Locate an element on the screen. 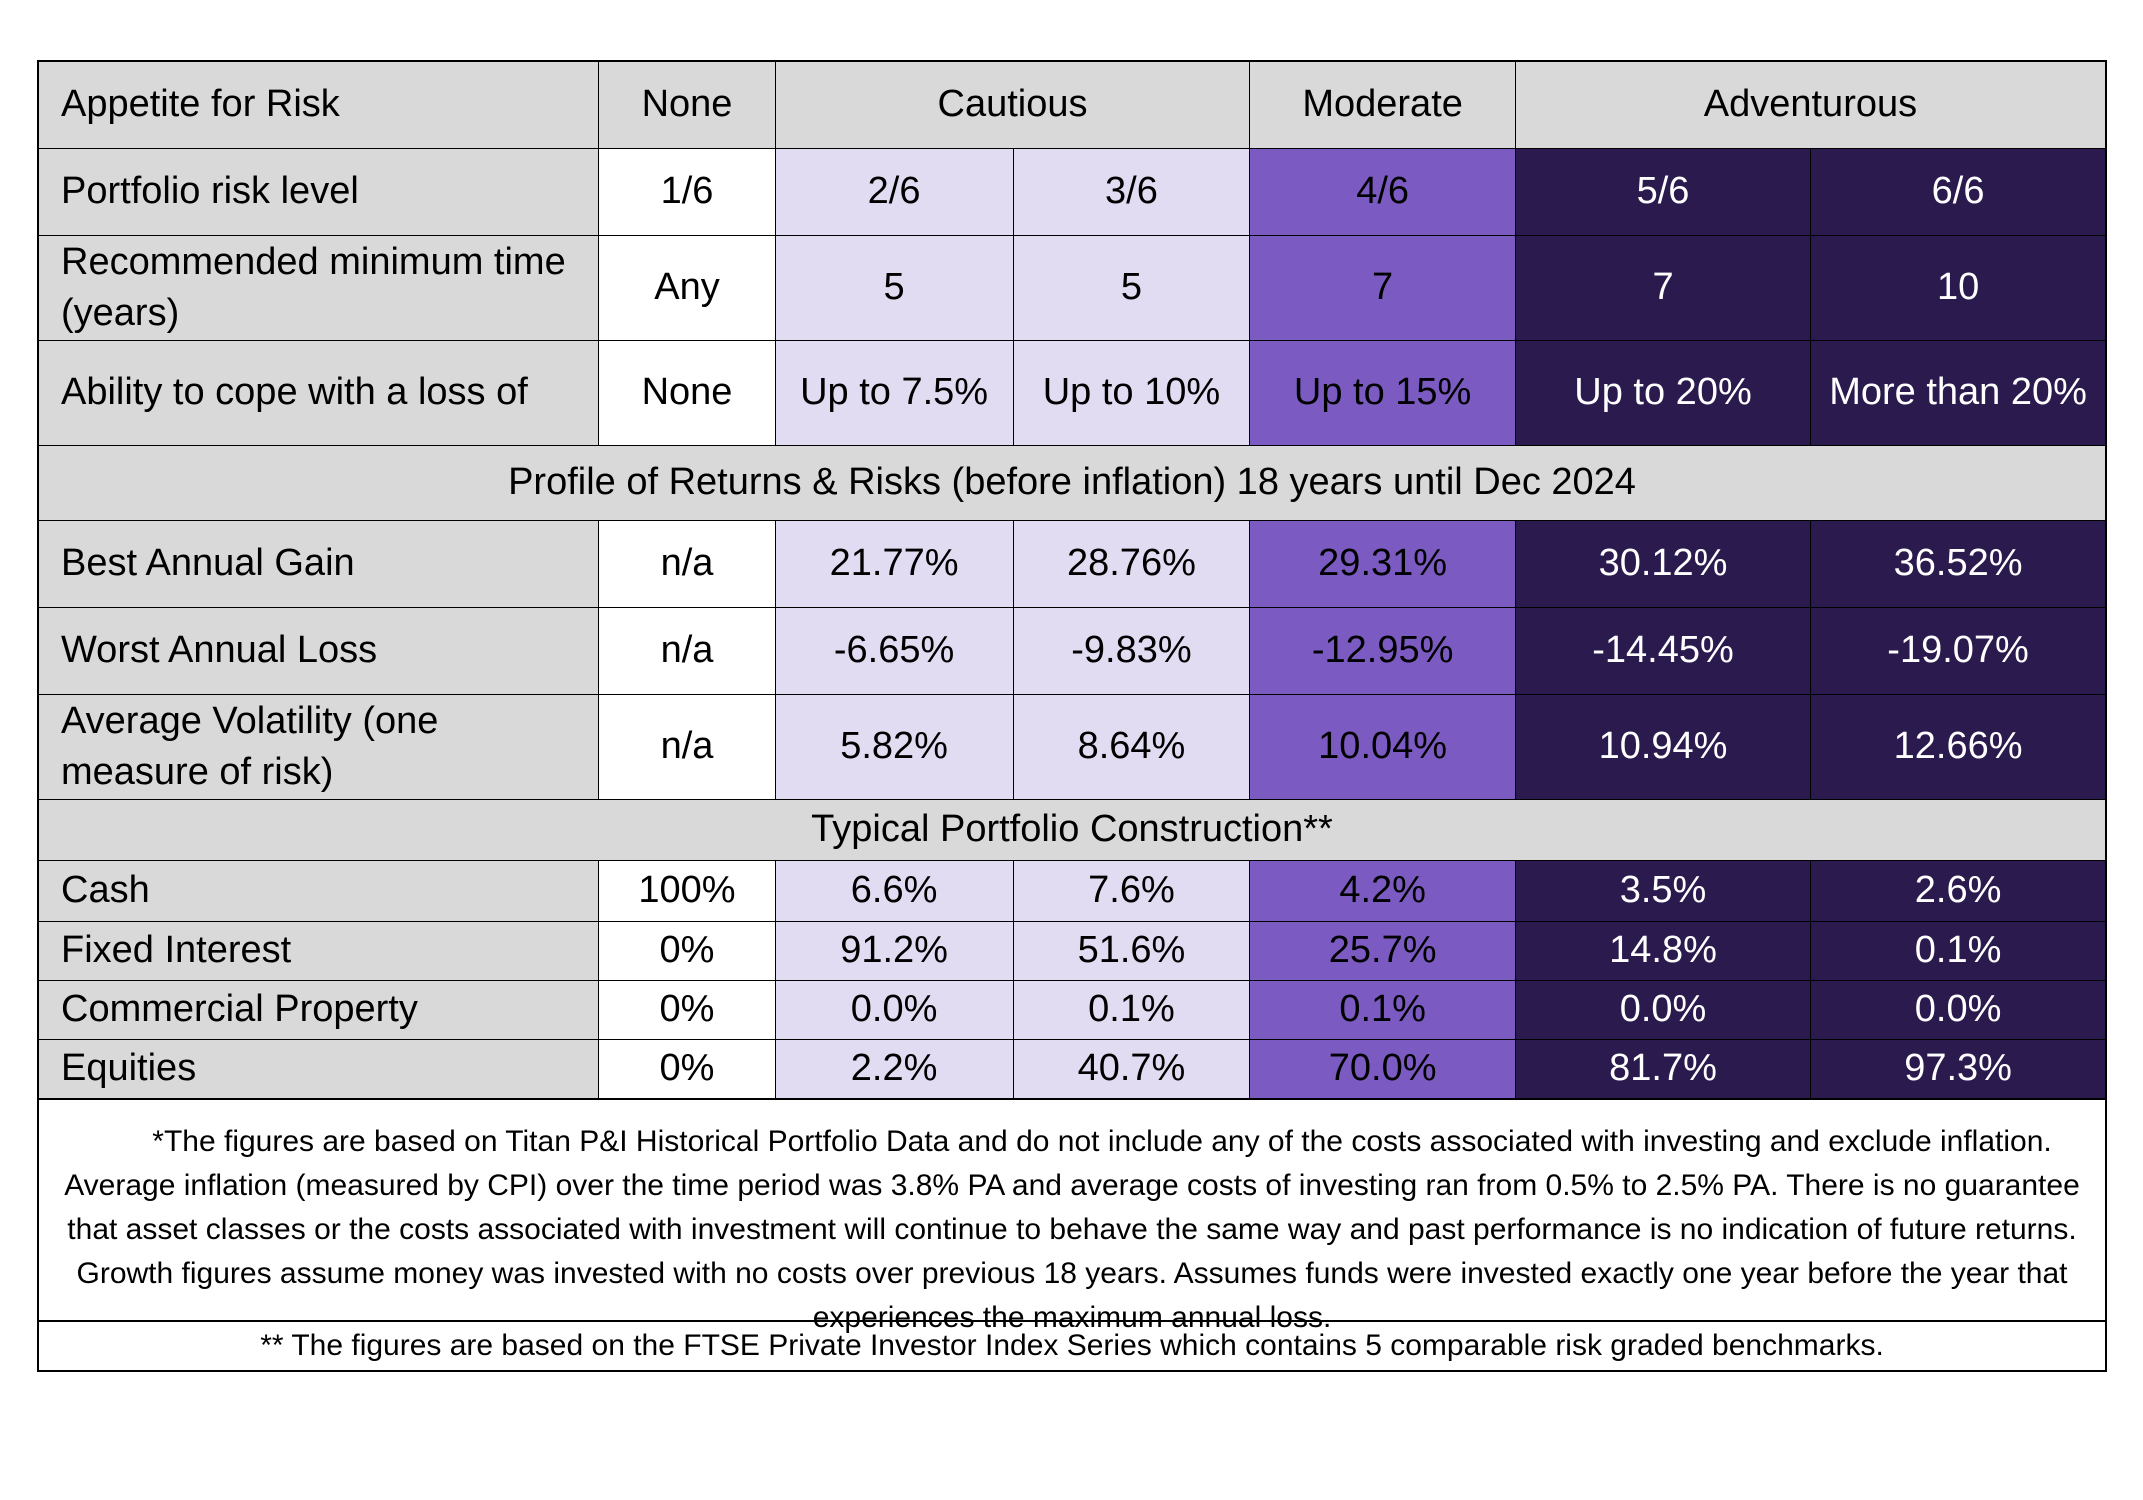 The image size is (2143, 1500). cell-value: 8.64% is located at coordinates (1131, 747).